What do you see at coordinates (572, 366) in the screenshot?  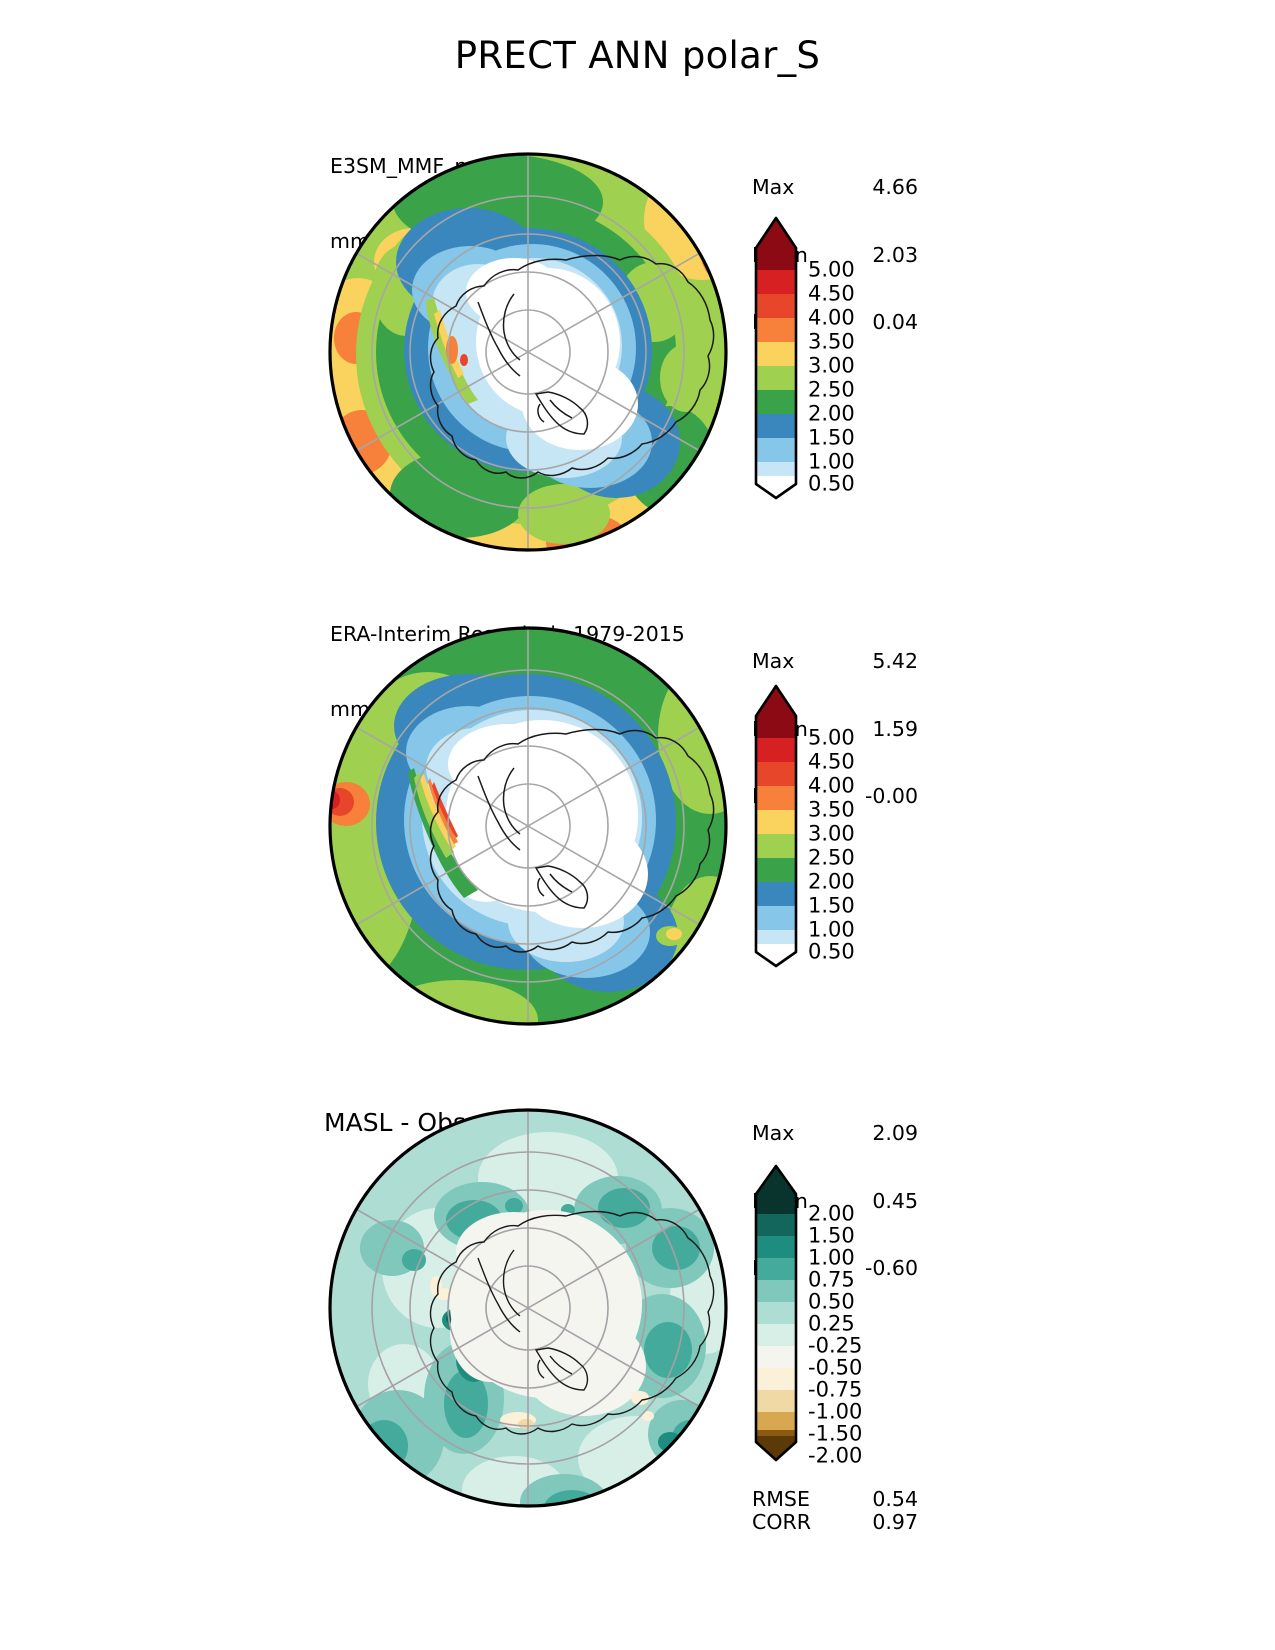 I see `coastline-model` at bounding box center [572, 366].